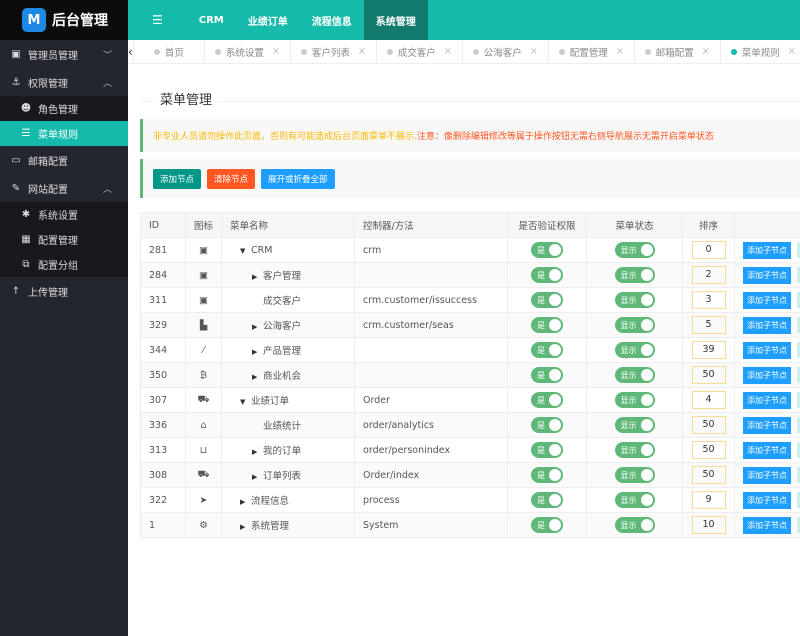  What do you see at coordinates (506, 51) in the screenshot?
I see `tab: 公海客户 ×` at bounding box center [506, 51].